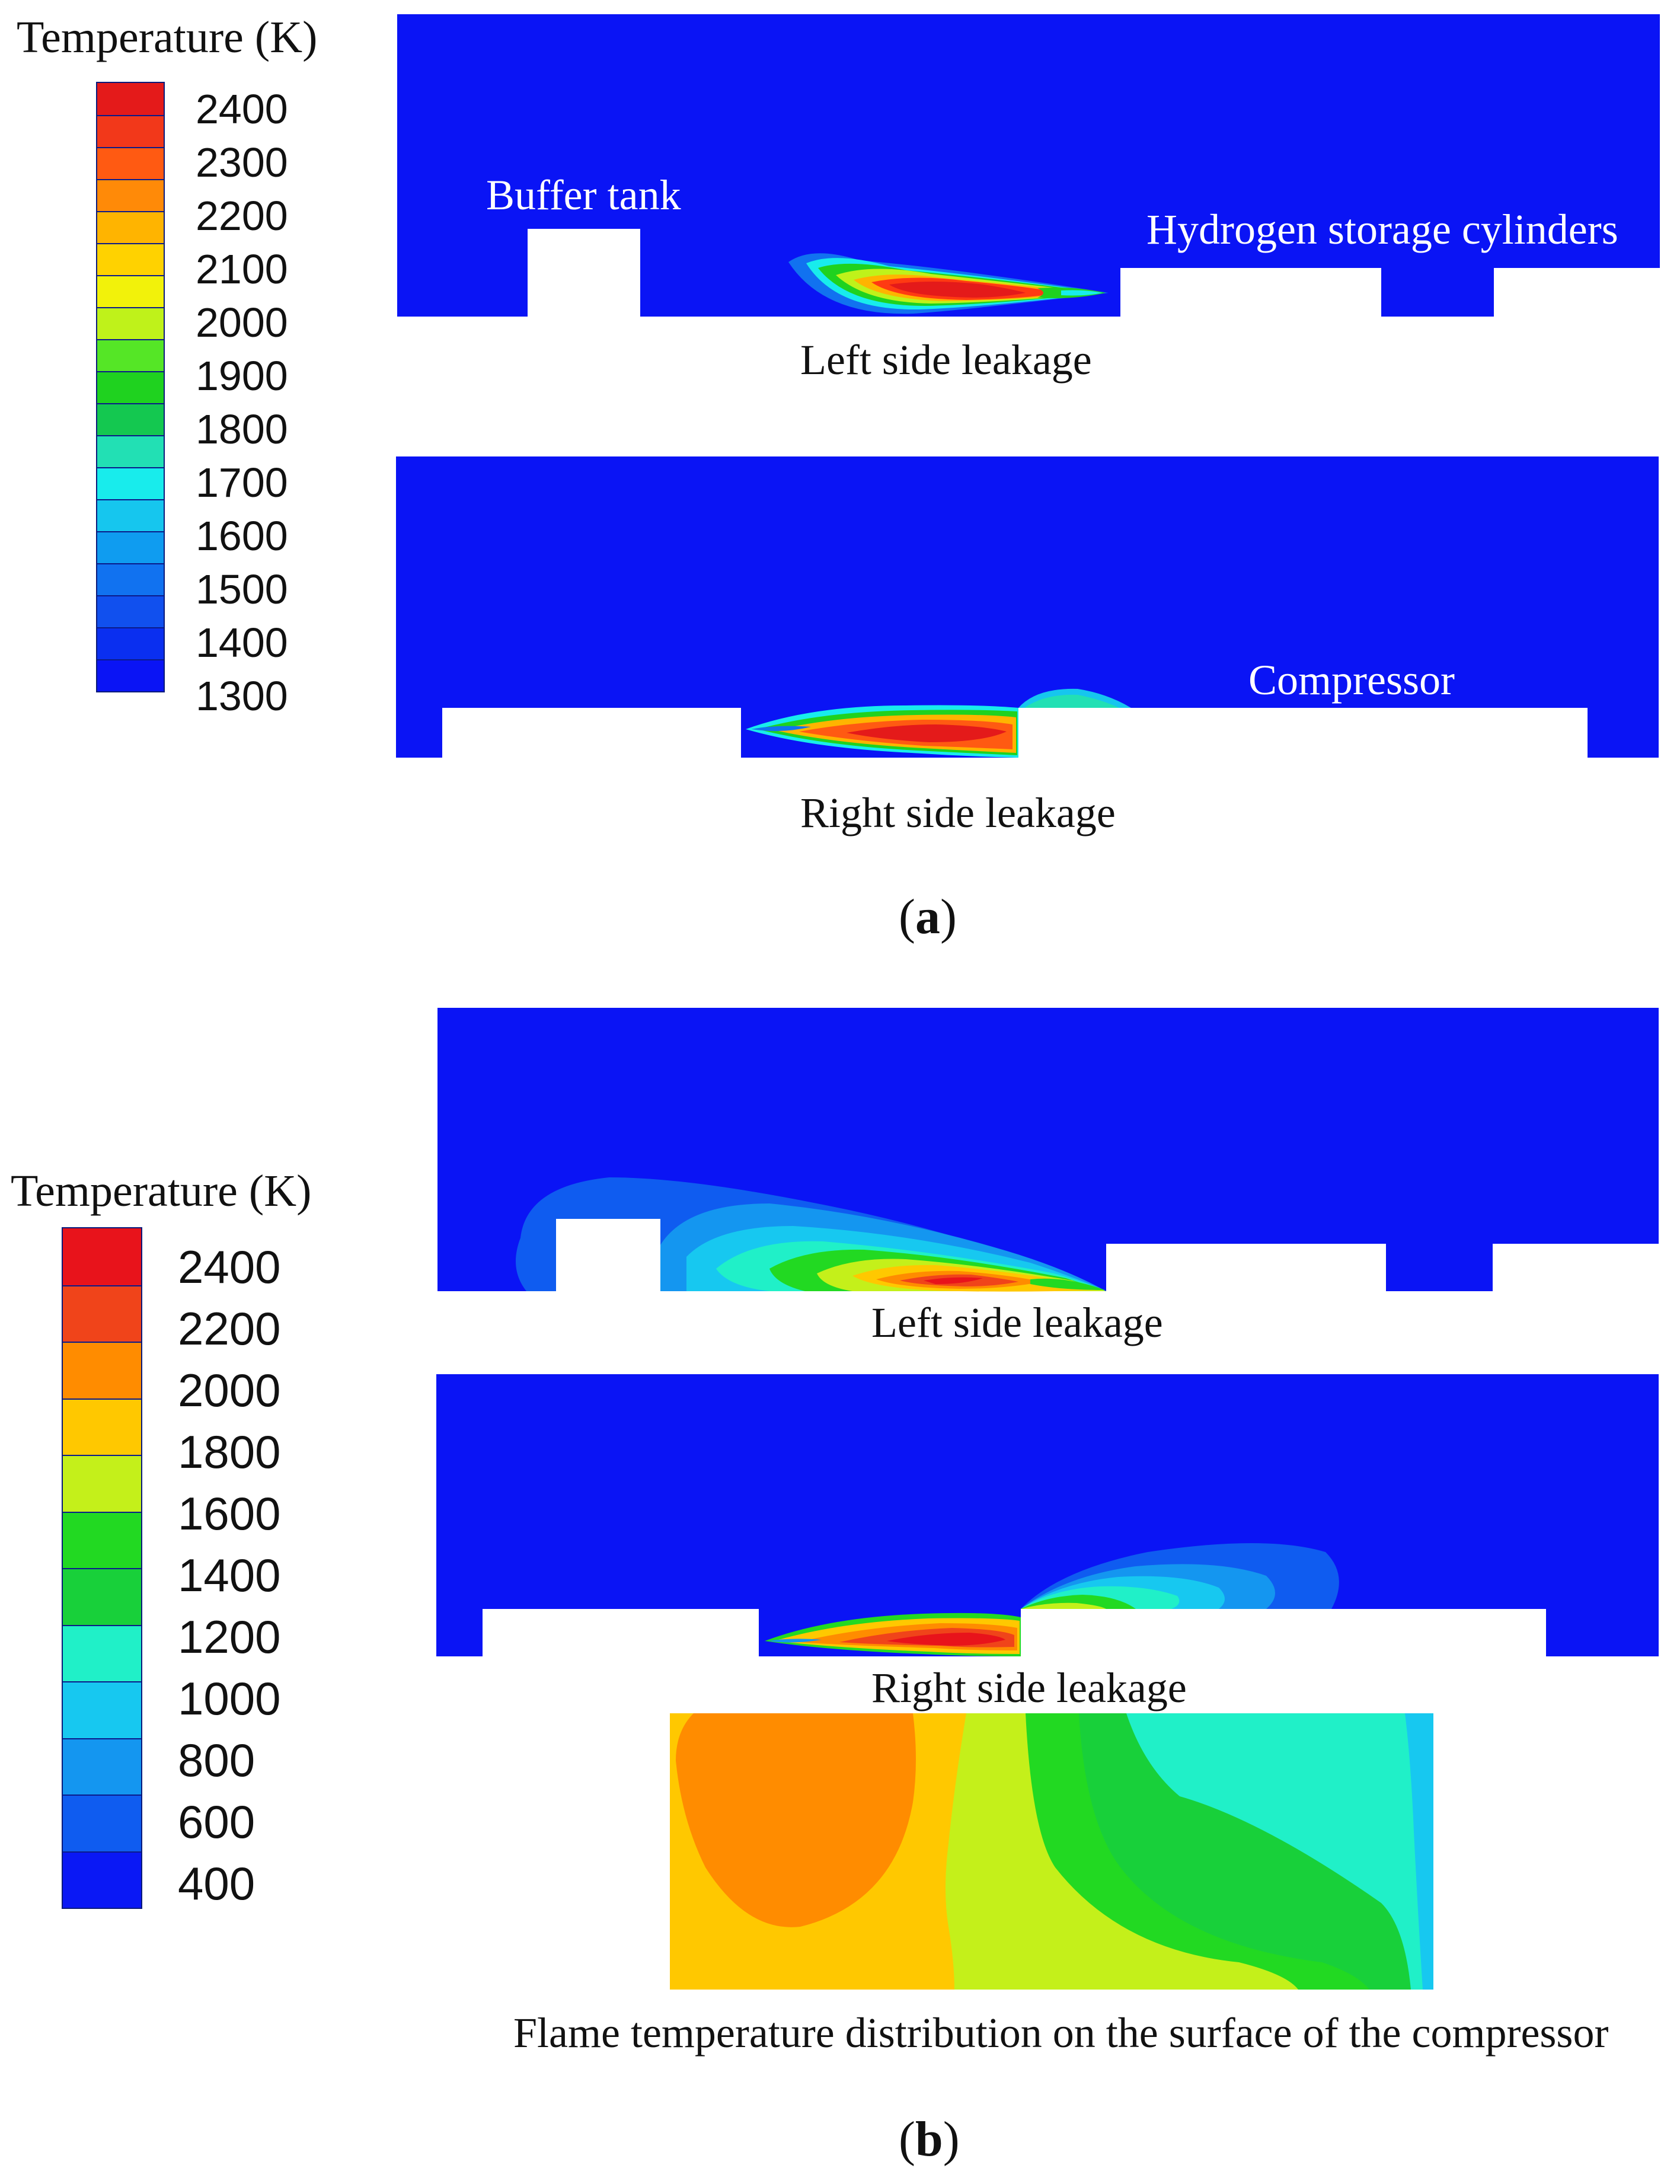 Image resolution: width=1680 pixels, height=2184 pixels. I want to click on panel-a-left-leak-contour, so click(1028, 166).